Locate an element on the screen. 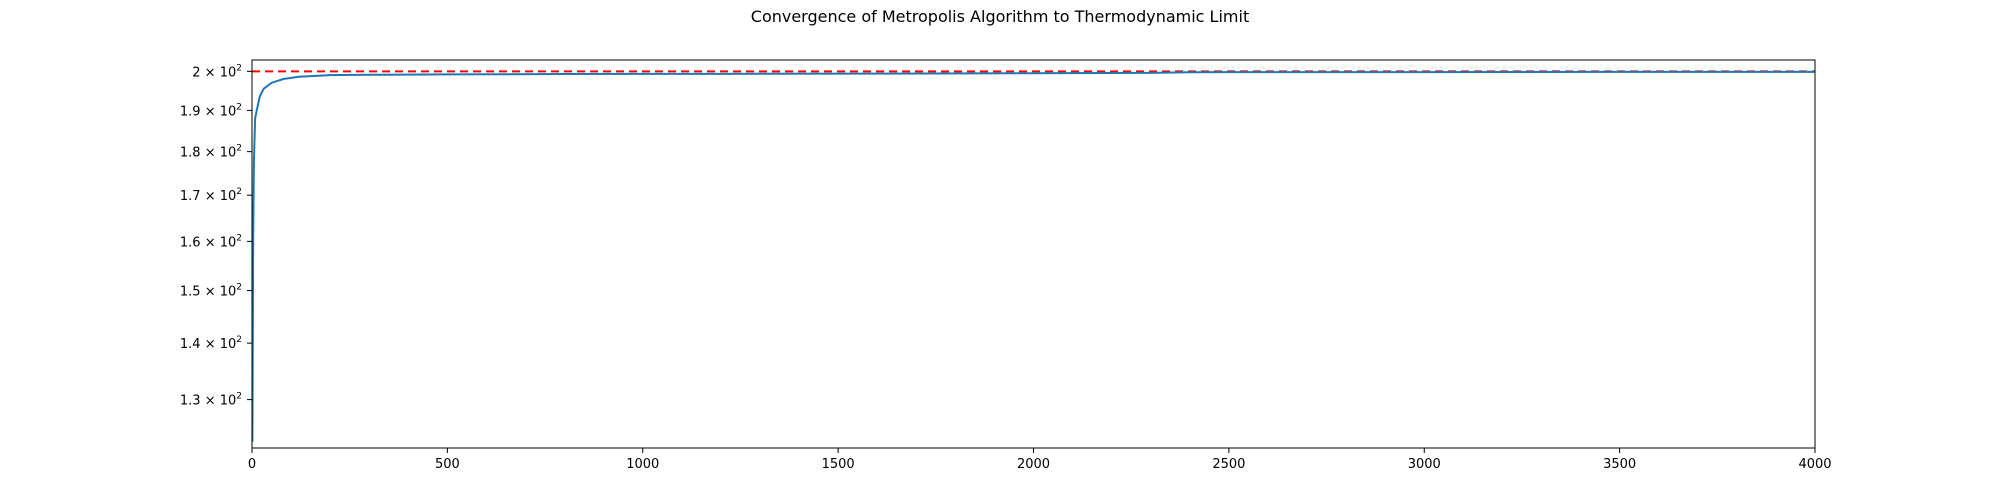  x-tick-label: 2000 is located at coordinates (1033, 464).